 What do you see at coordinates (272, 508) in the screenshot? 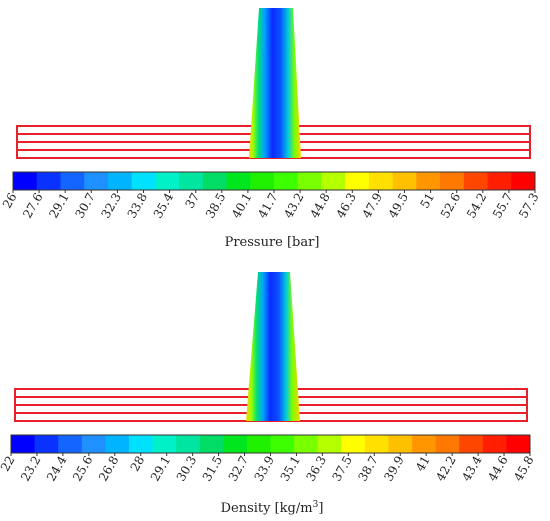
I see `density-colorbar-label: Density [kg/m3]` at bounding box center [272, 508].